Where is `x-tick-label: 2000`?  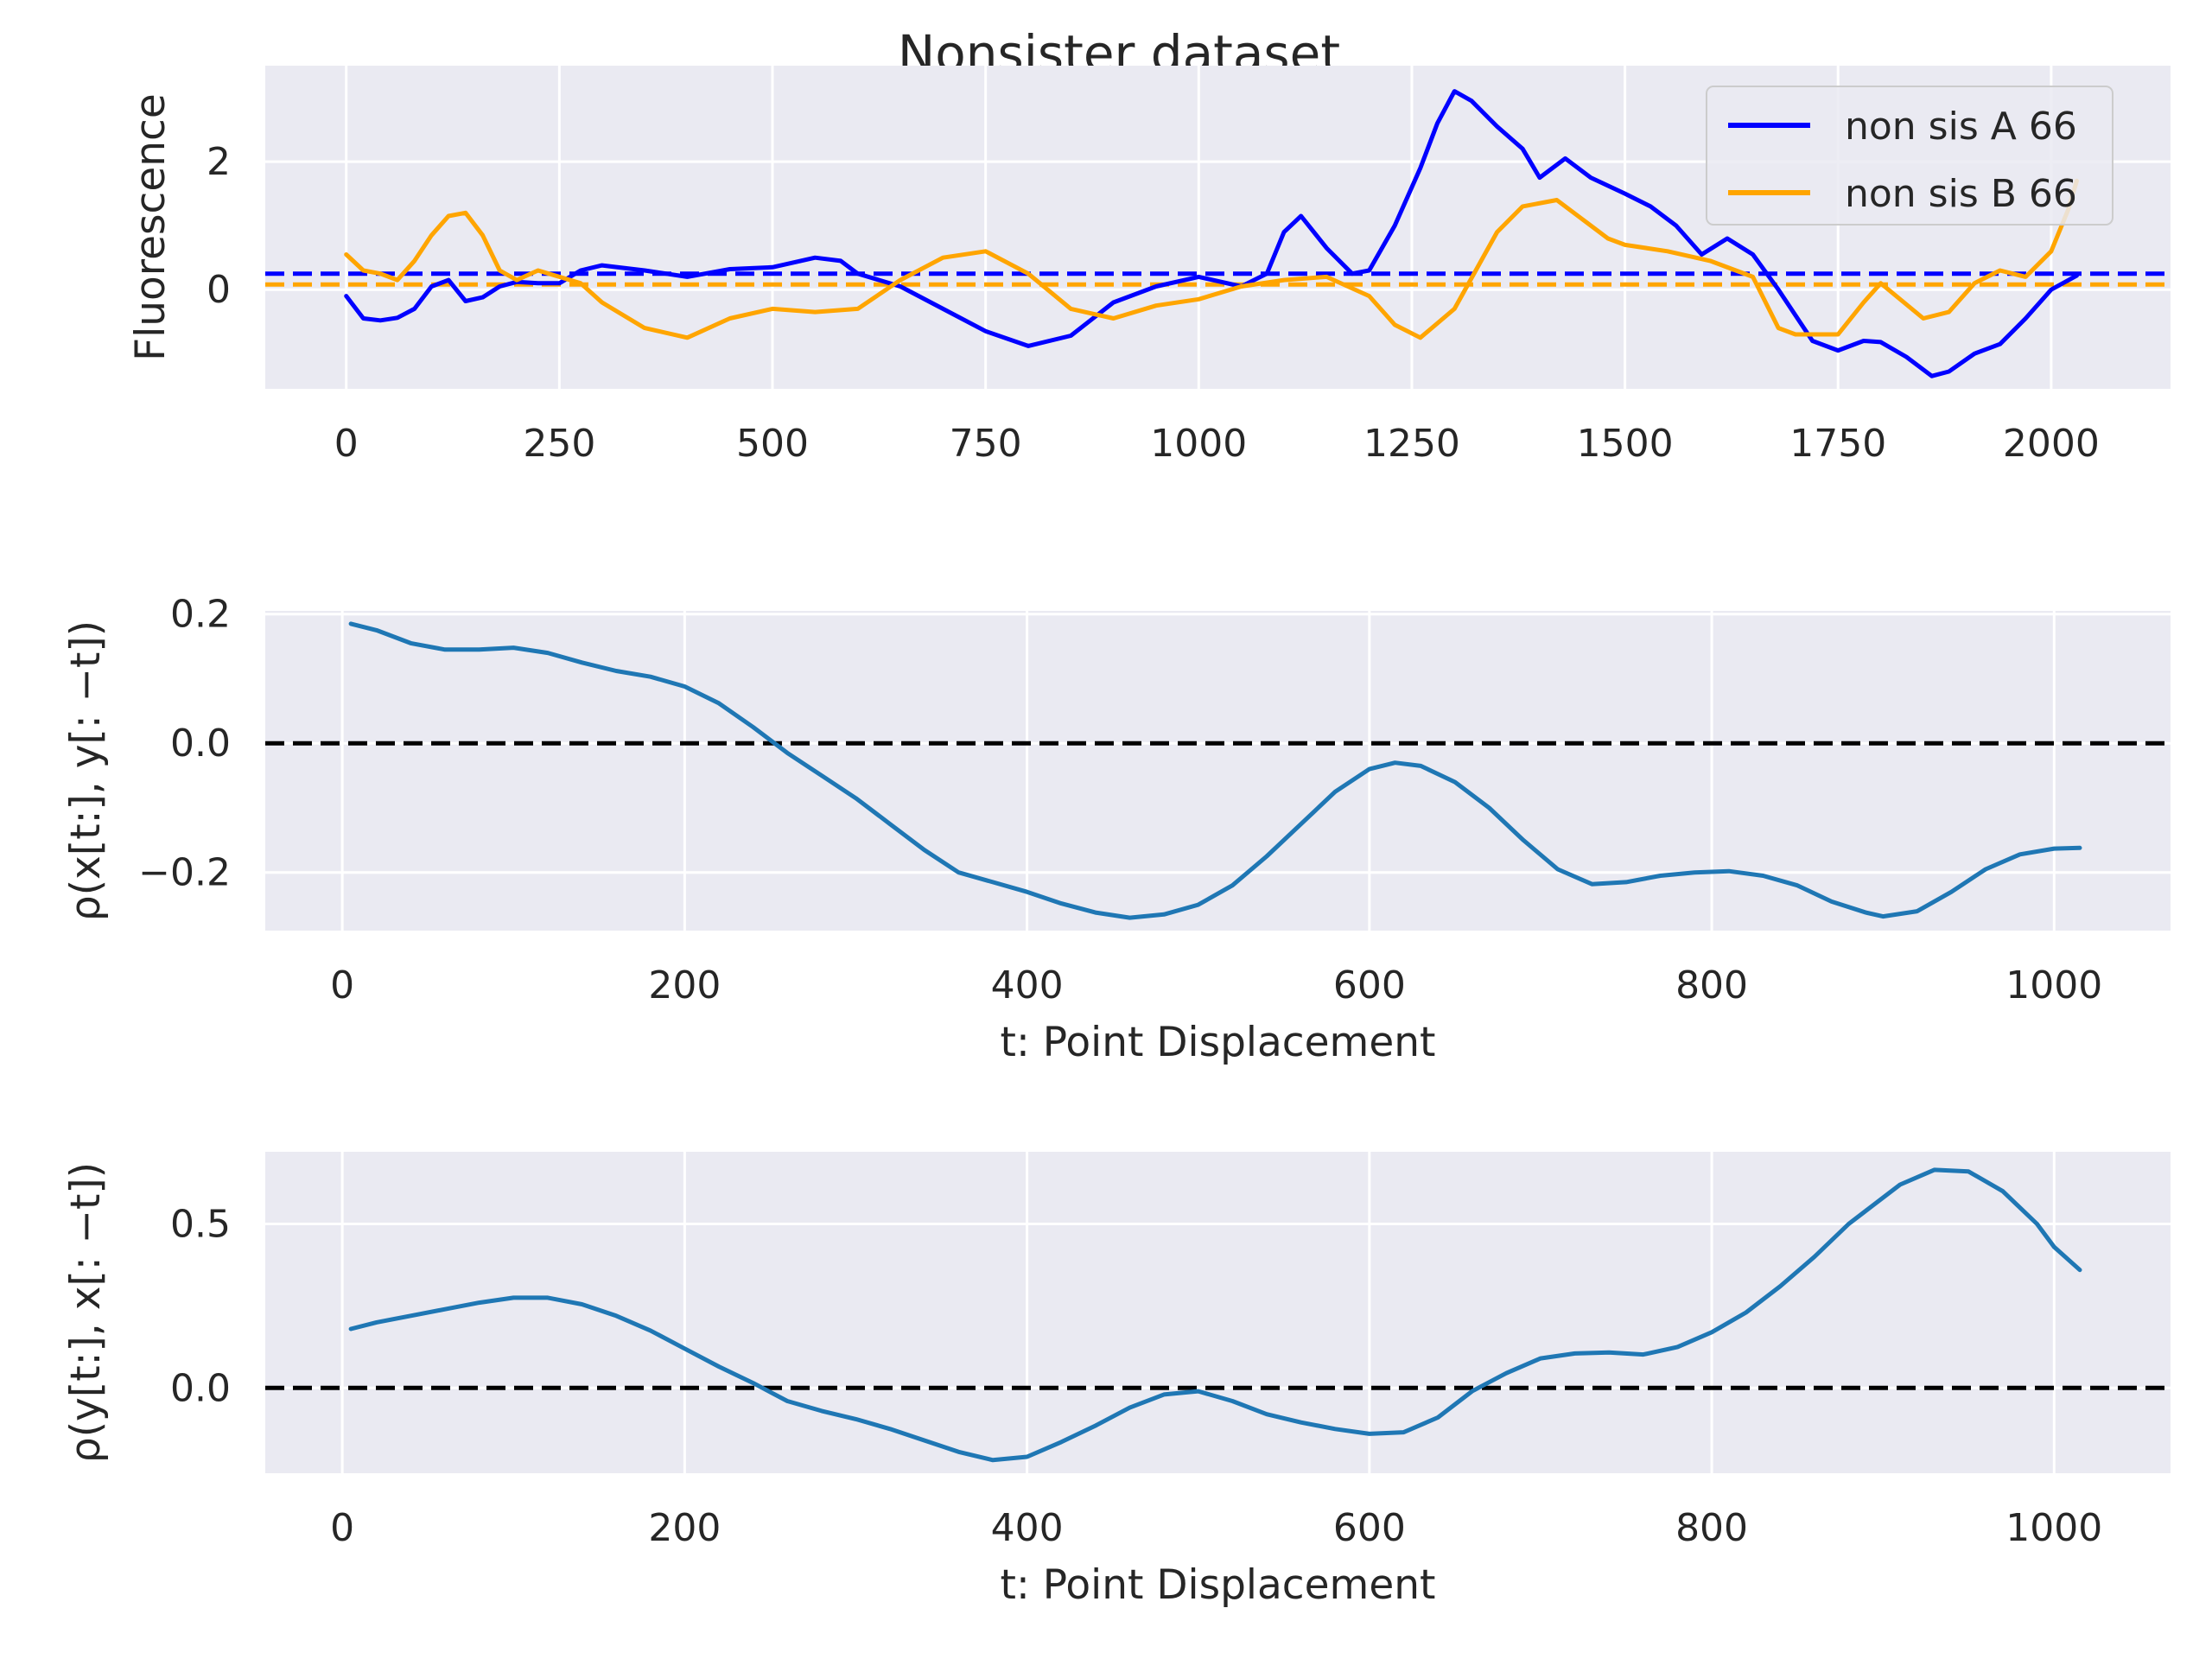 x-tick-label: 2000 is located at coordinates (2051, 444).